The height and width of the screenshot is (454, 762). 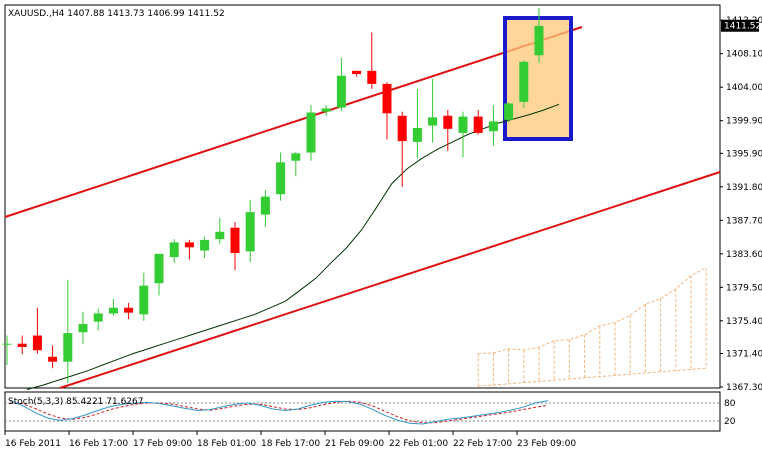 I want to click on x-tick-label: 16 Feb 2011, so click(x=33, y=444).